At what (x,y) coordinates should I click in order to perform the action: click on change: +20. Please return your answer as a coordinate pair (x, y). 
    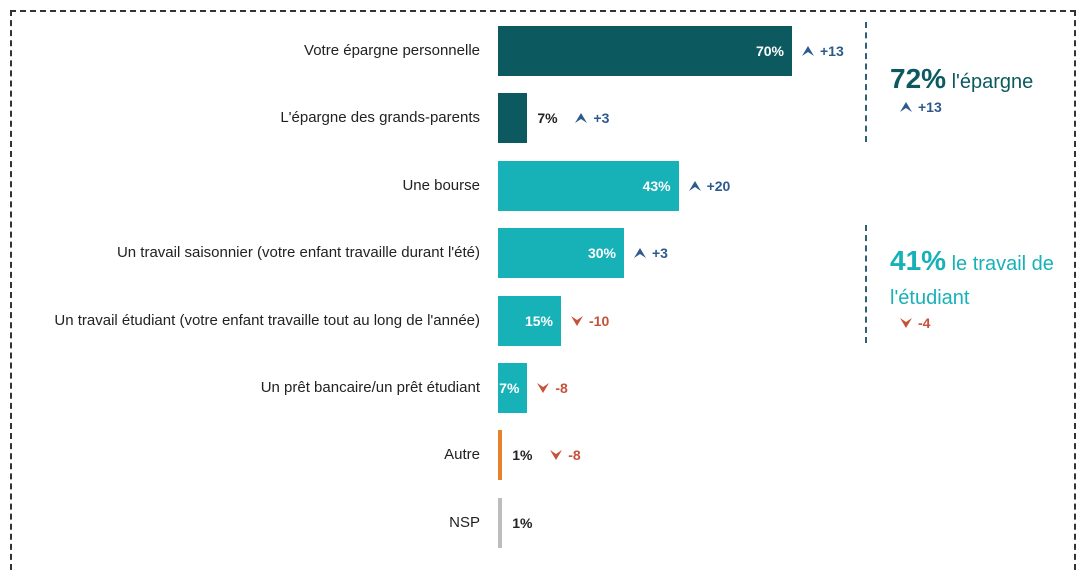
    Looking at the image, I should click on (709, 185).